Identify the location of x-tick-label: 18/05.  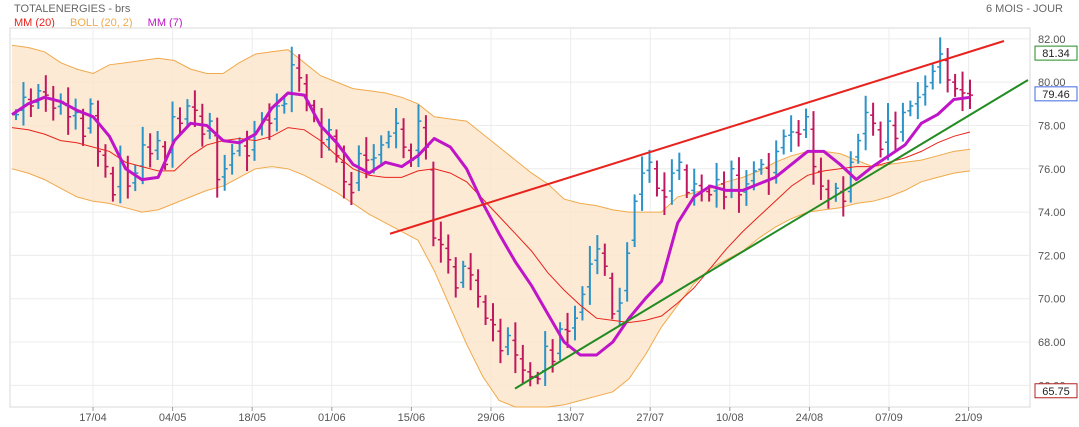
(252, 418).